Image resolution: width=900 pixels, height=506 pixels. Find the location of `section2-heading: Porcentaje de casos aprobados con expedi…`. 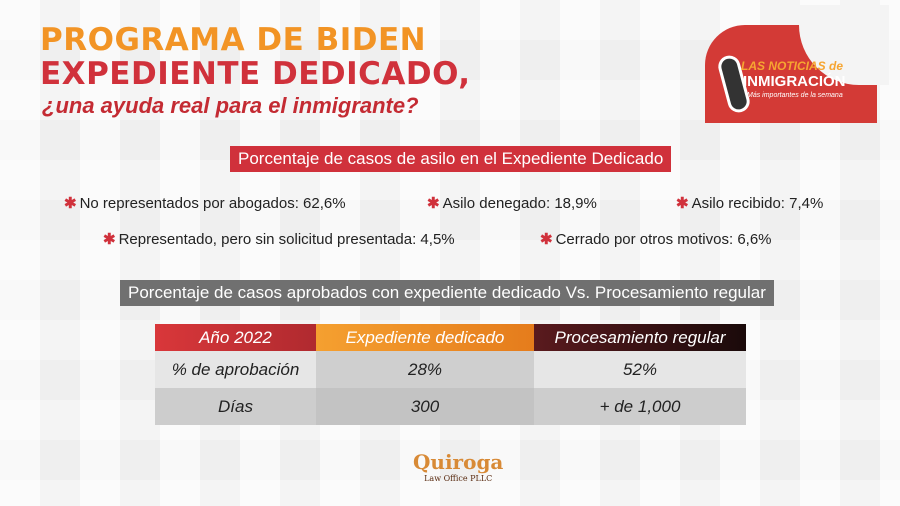

section2-heading: Porcentaje de casos aprobados con expedi… is located at coordinates (447, 293).